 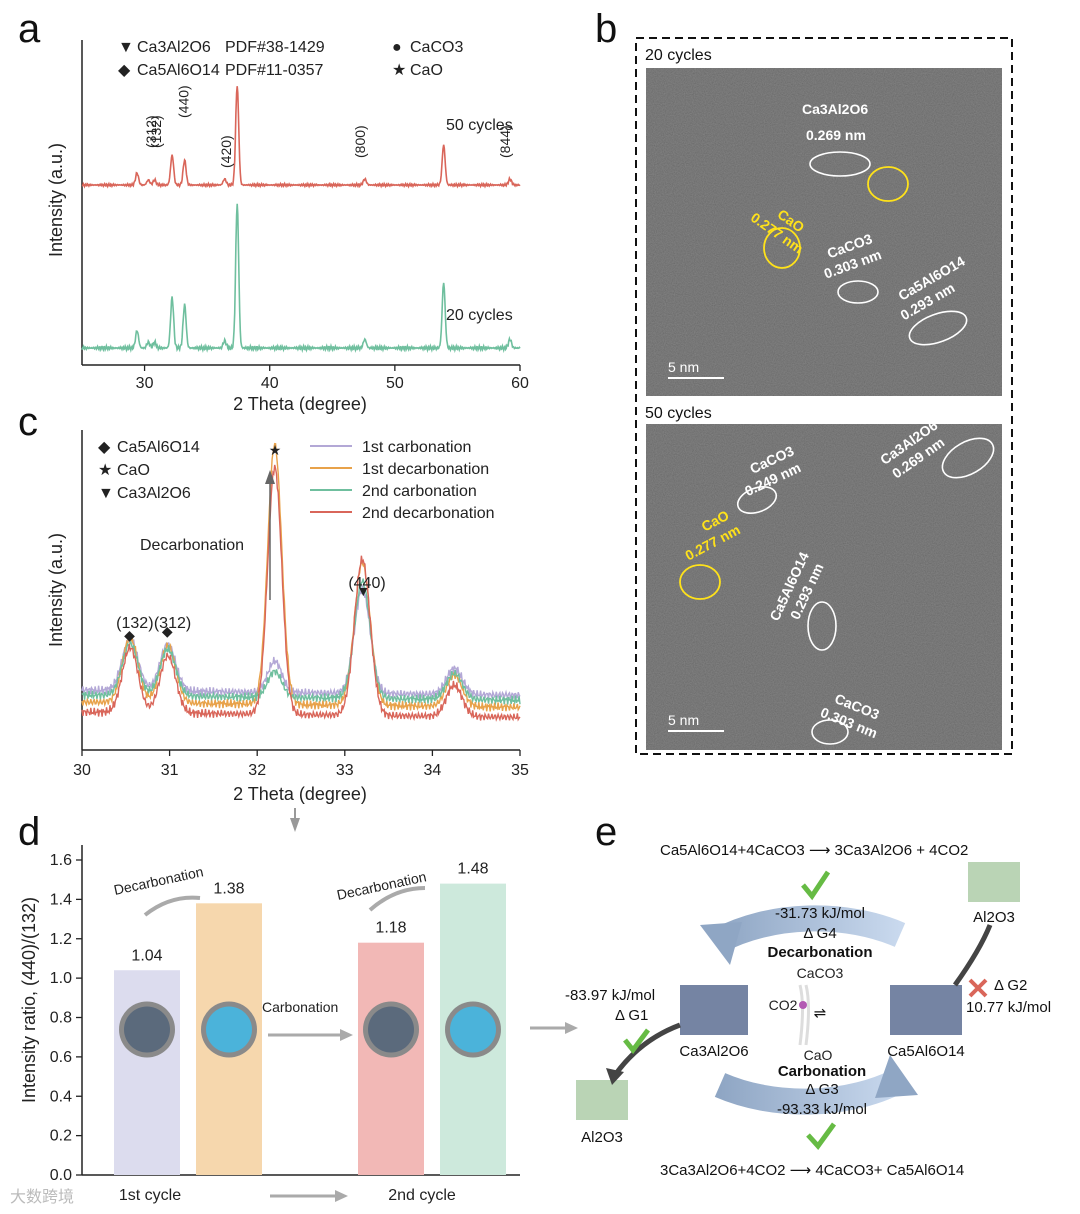 I want to click on bar-value-label-d-1: 1.38, so click(x=228, y=888).